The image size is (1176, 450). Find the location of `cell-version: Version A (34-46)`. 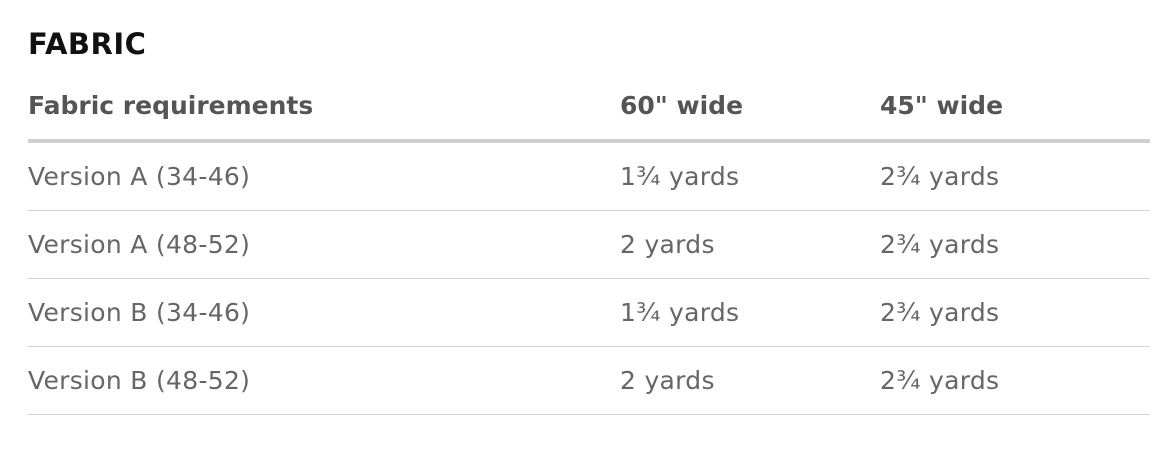

cell-version: Version A (34-46) is located at coordinates (324, 176).